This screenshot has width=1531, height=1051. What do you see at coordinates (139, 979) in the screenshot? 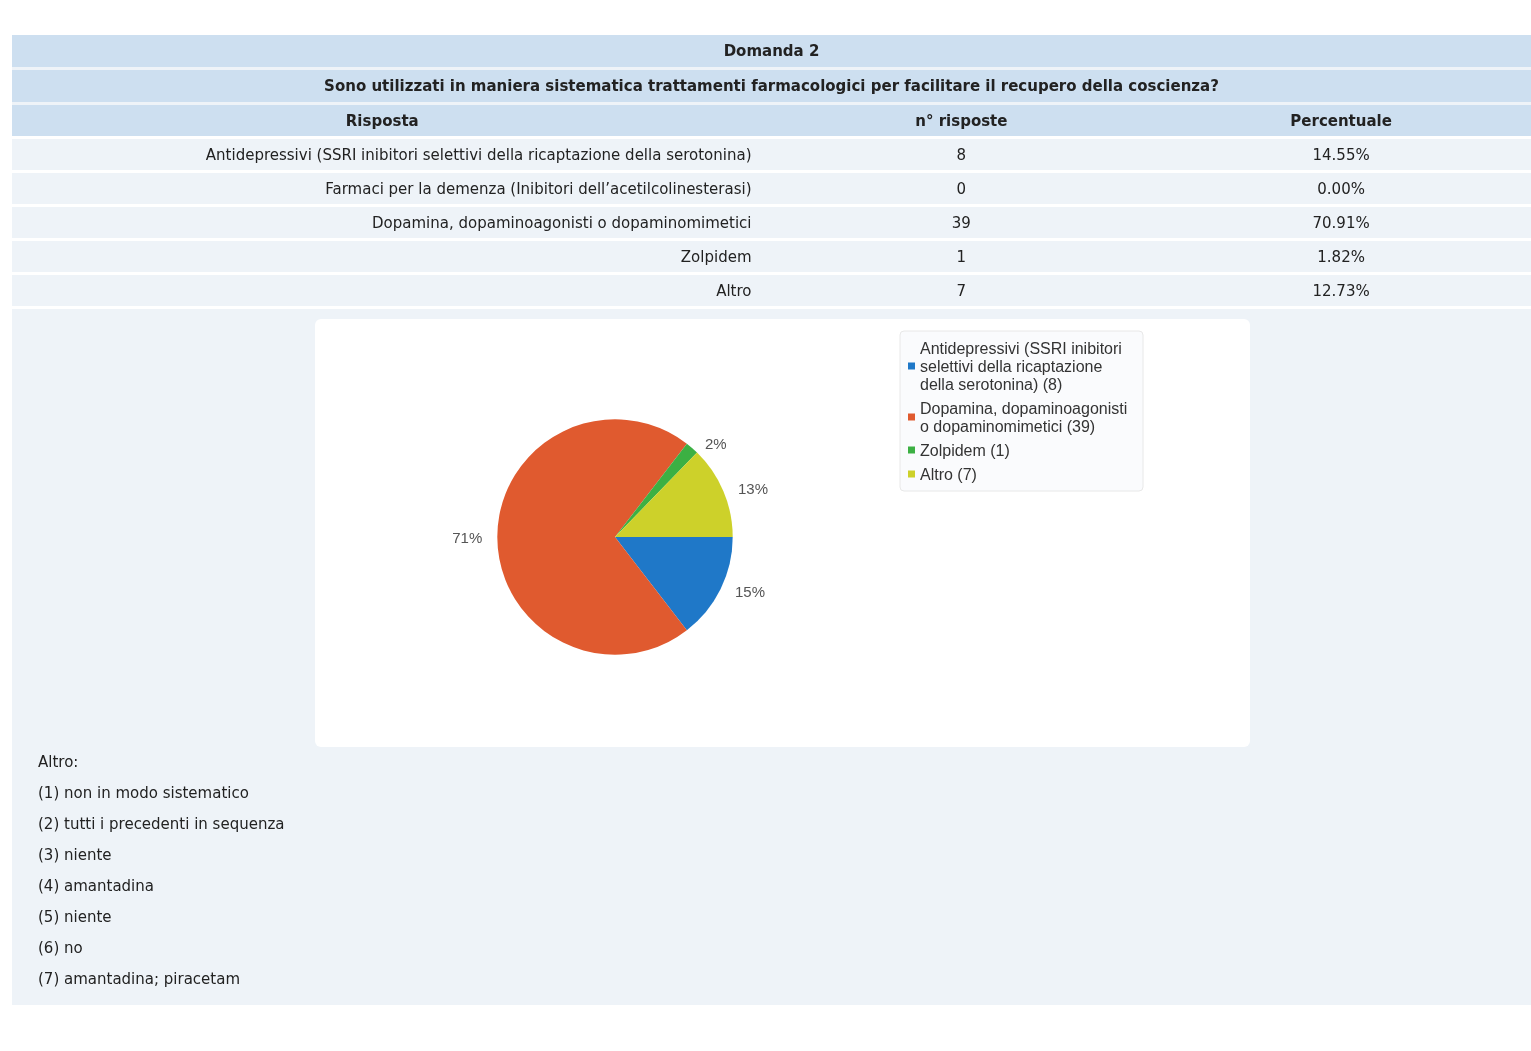
I see `text: (7) amantadina; piracetam` at bounding box center [139, 979].